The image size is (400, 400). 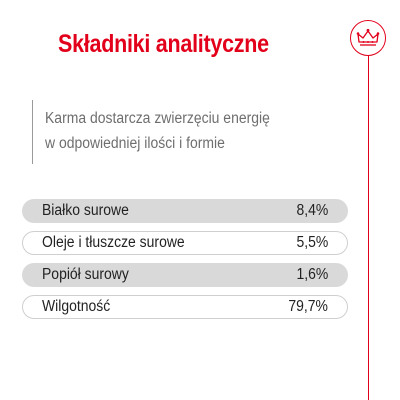 What do you see at coordinates (185, 275) in the screenshot?
I see `nutrient-row: Popiół surowy 1,6%` at bounding box center [185, 275].